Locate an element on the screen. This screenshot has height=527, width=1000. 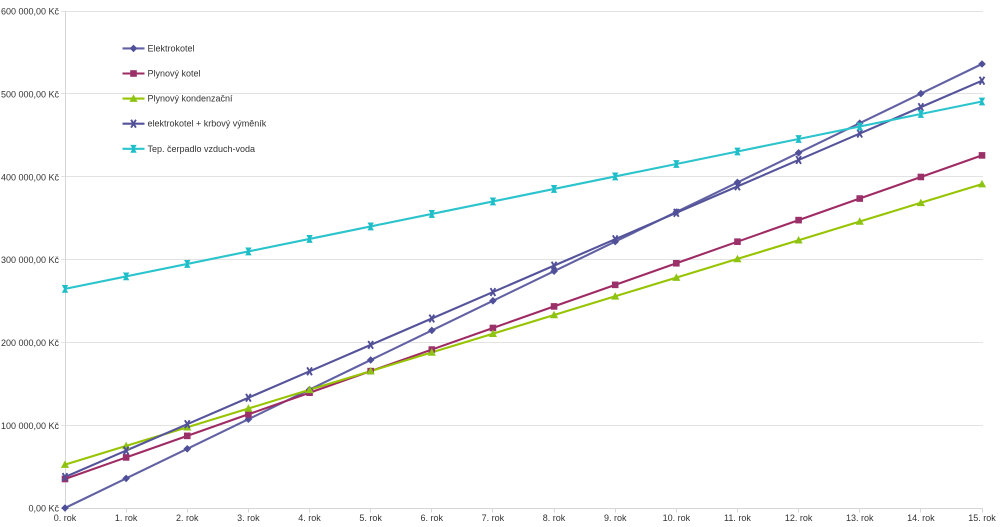
svg-text: 0. rok is located at coordinates (65, 518).